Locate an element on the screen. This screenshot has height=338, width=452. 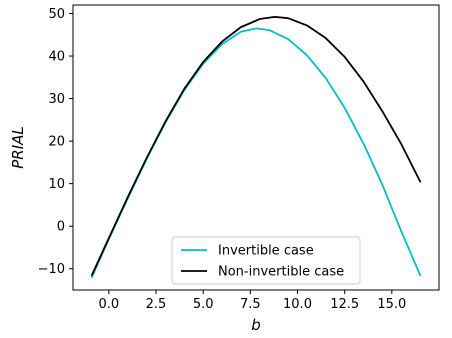
x-axis-label: b is located at coordinates (256, 325).